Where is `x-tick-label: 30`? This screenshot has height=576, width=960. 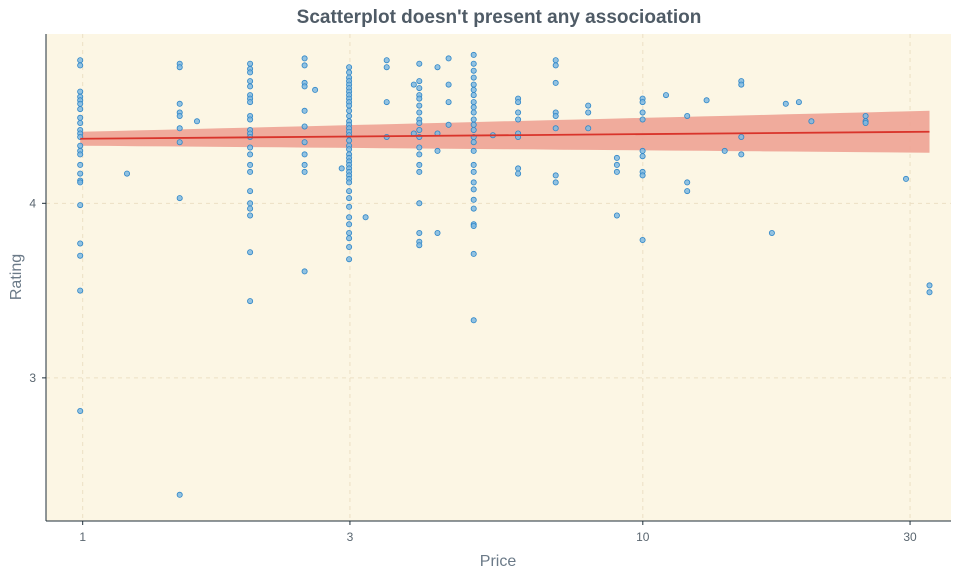 x-tick-label: 30 is located at coordinates (910, 537).